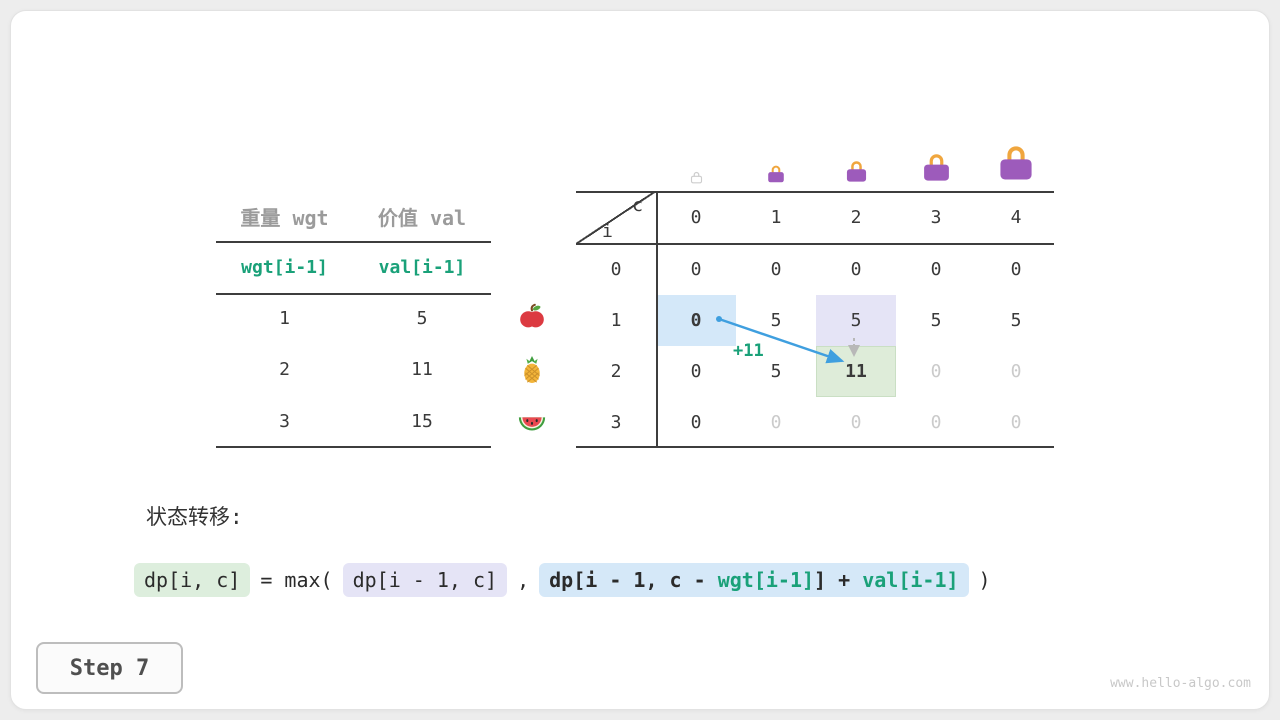  Describe the element at coordinates (616, 320) in the screenshot. I see `dp-row-header: 1` at that location.